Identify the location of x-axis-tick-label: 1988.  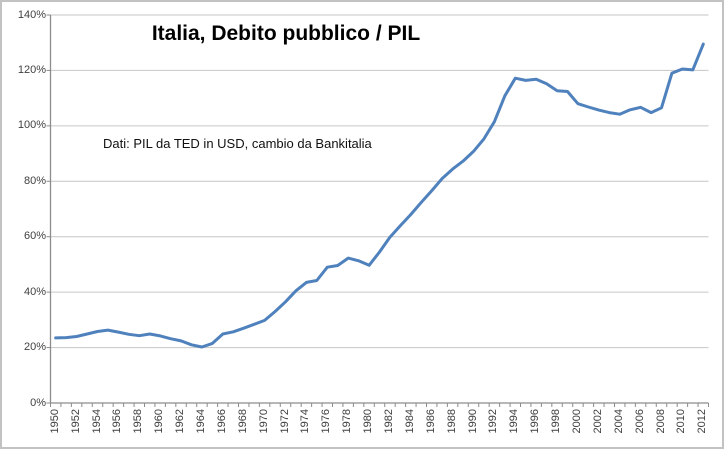
(451, 421).